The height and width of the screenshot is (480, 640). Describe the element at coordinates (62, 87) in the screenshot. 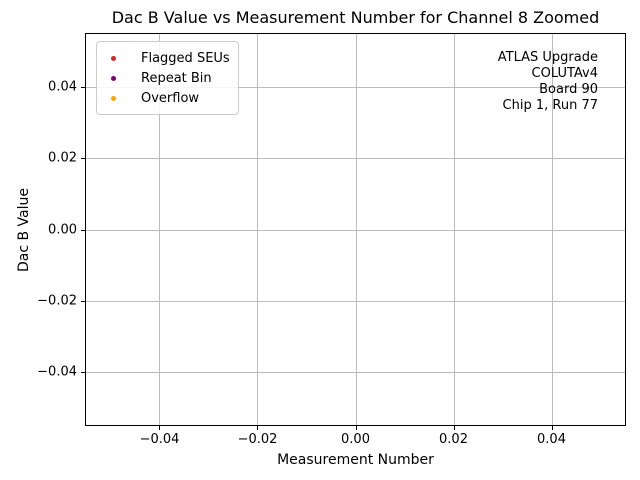

I see `y-tick-label: 0.04` at that location.